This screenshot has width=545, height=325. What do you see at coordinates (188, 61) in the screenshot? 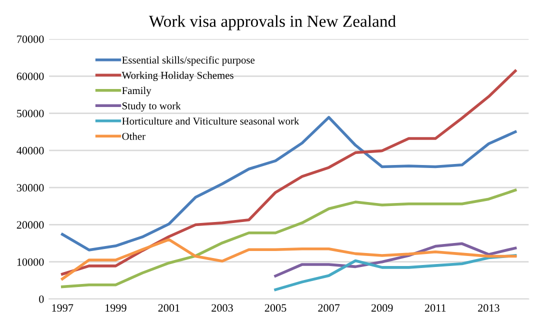
I see `legend-label: Essential skills/specific purpose` at bounding box center [188, 61].